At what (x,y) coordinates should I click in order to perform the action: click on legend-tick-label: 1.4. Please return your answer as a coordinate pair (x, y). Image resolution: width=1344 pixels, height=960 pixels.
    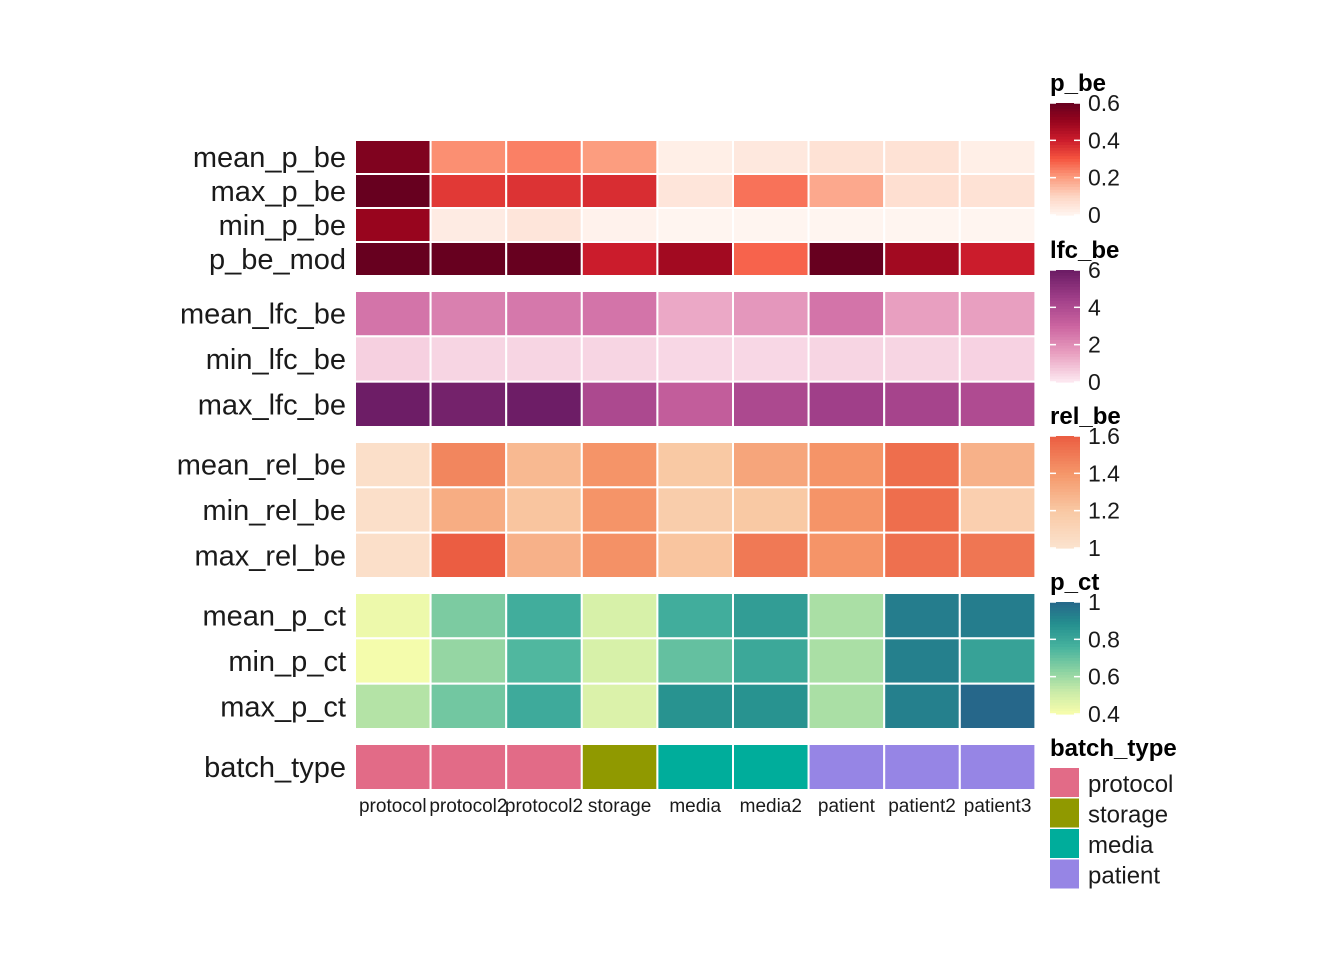
    Looking at the image, I should click on (1104, 473).